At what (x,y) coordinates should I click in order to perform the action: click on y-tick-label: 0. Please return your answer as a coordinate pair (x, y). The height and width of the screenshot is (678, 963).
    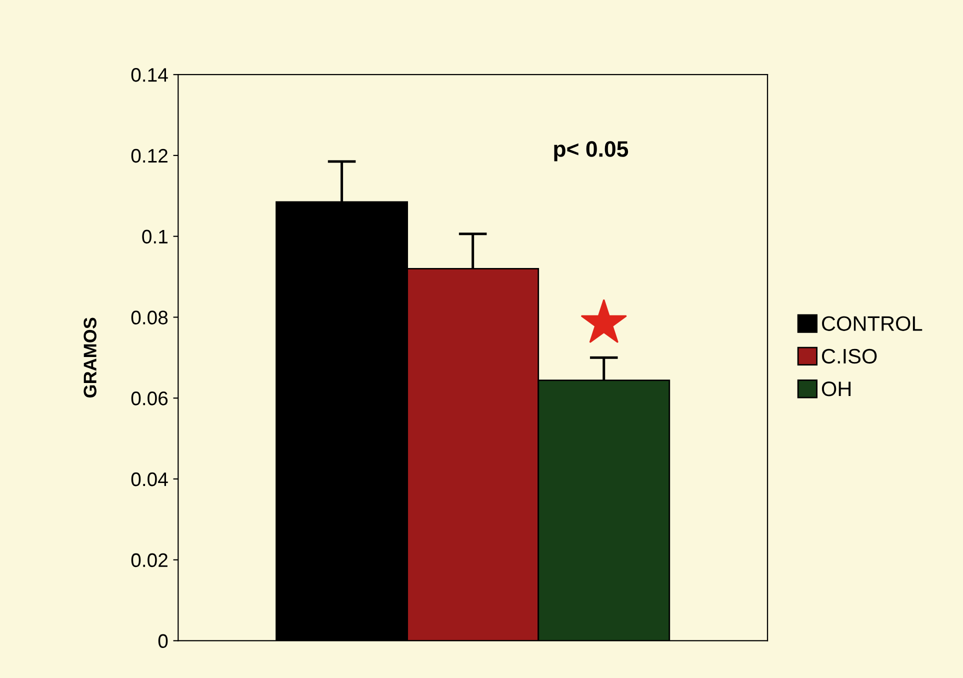
    Looking at the image, I should click on (163, 641).